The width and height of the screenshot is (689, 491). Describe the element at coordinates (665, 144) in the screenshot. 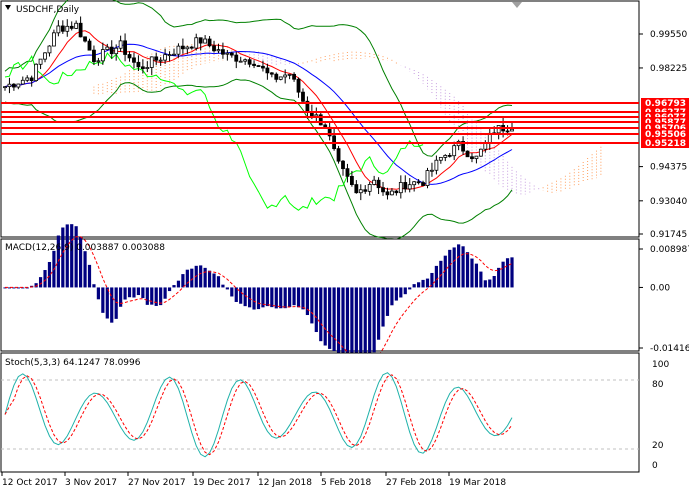

I see `level-tag-label: 0.95218` at that location.